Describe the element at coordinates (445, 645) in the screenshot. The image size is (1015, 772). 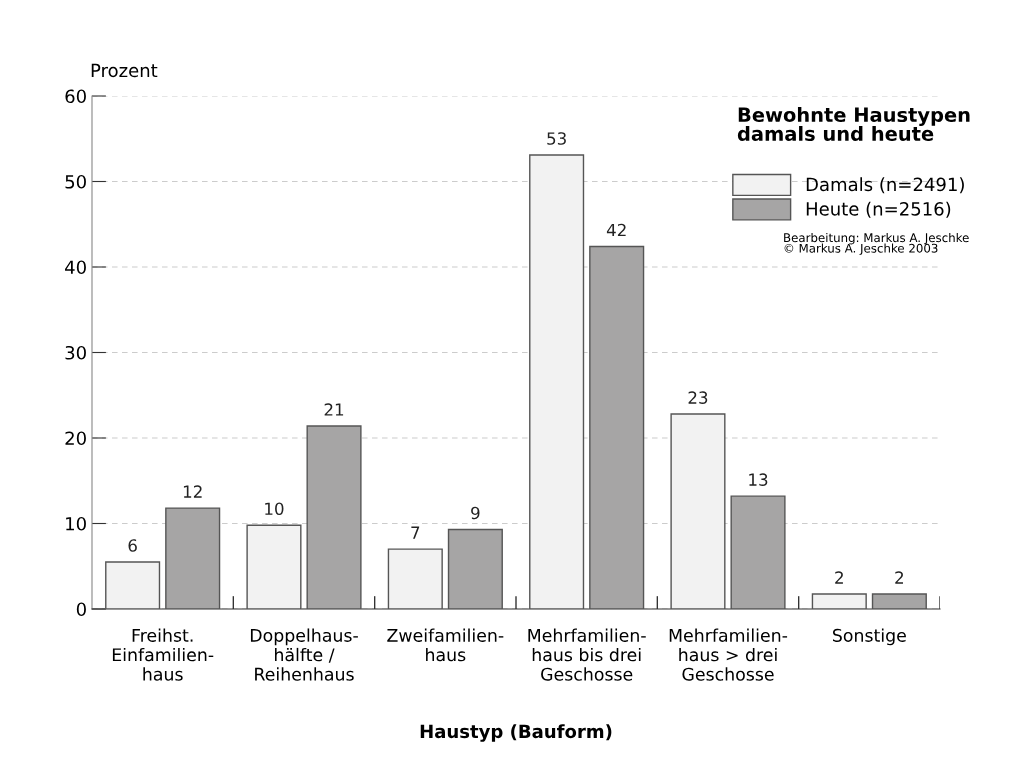
I see `x-tick-label: Zweifamilien- haus` at that location.